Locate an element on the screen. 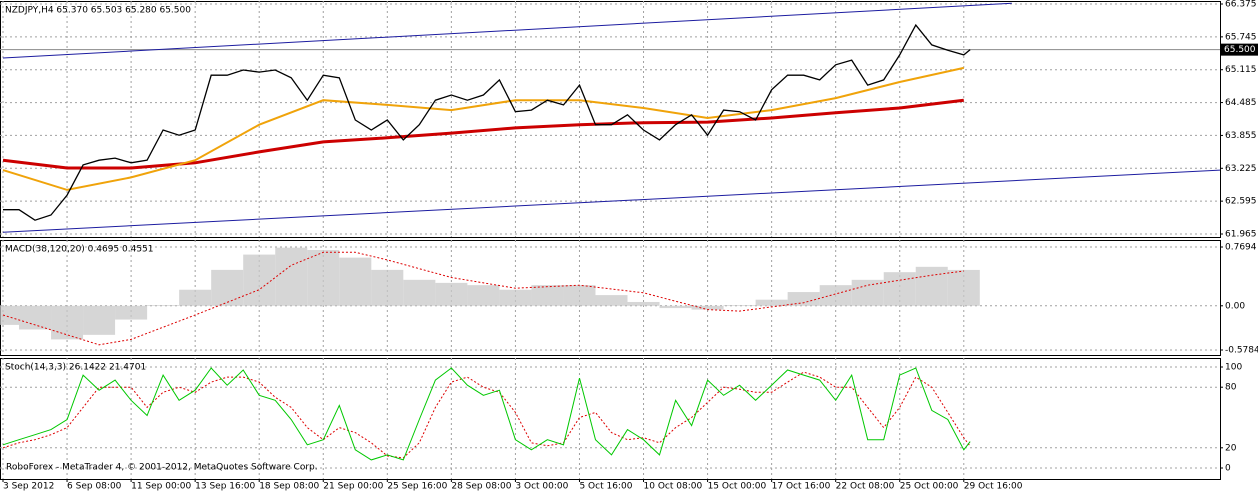 This screenshot has height=493, width=1258. x-tick-label: 10 Oct 08:00 is located at coordinates (673, 487).